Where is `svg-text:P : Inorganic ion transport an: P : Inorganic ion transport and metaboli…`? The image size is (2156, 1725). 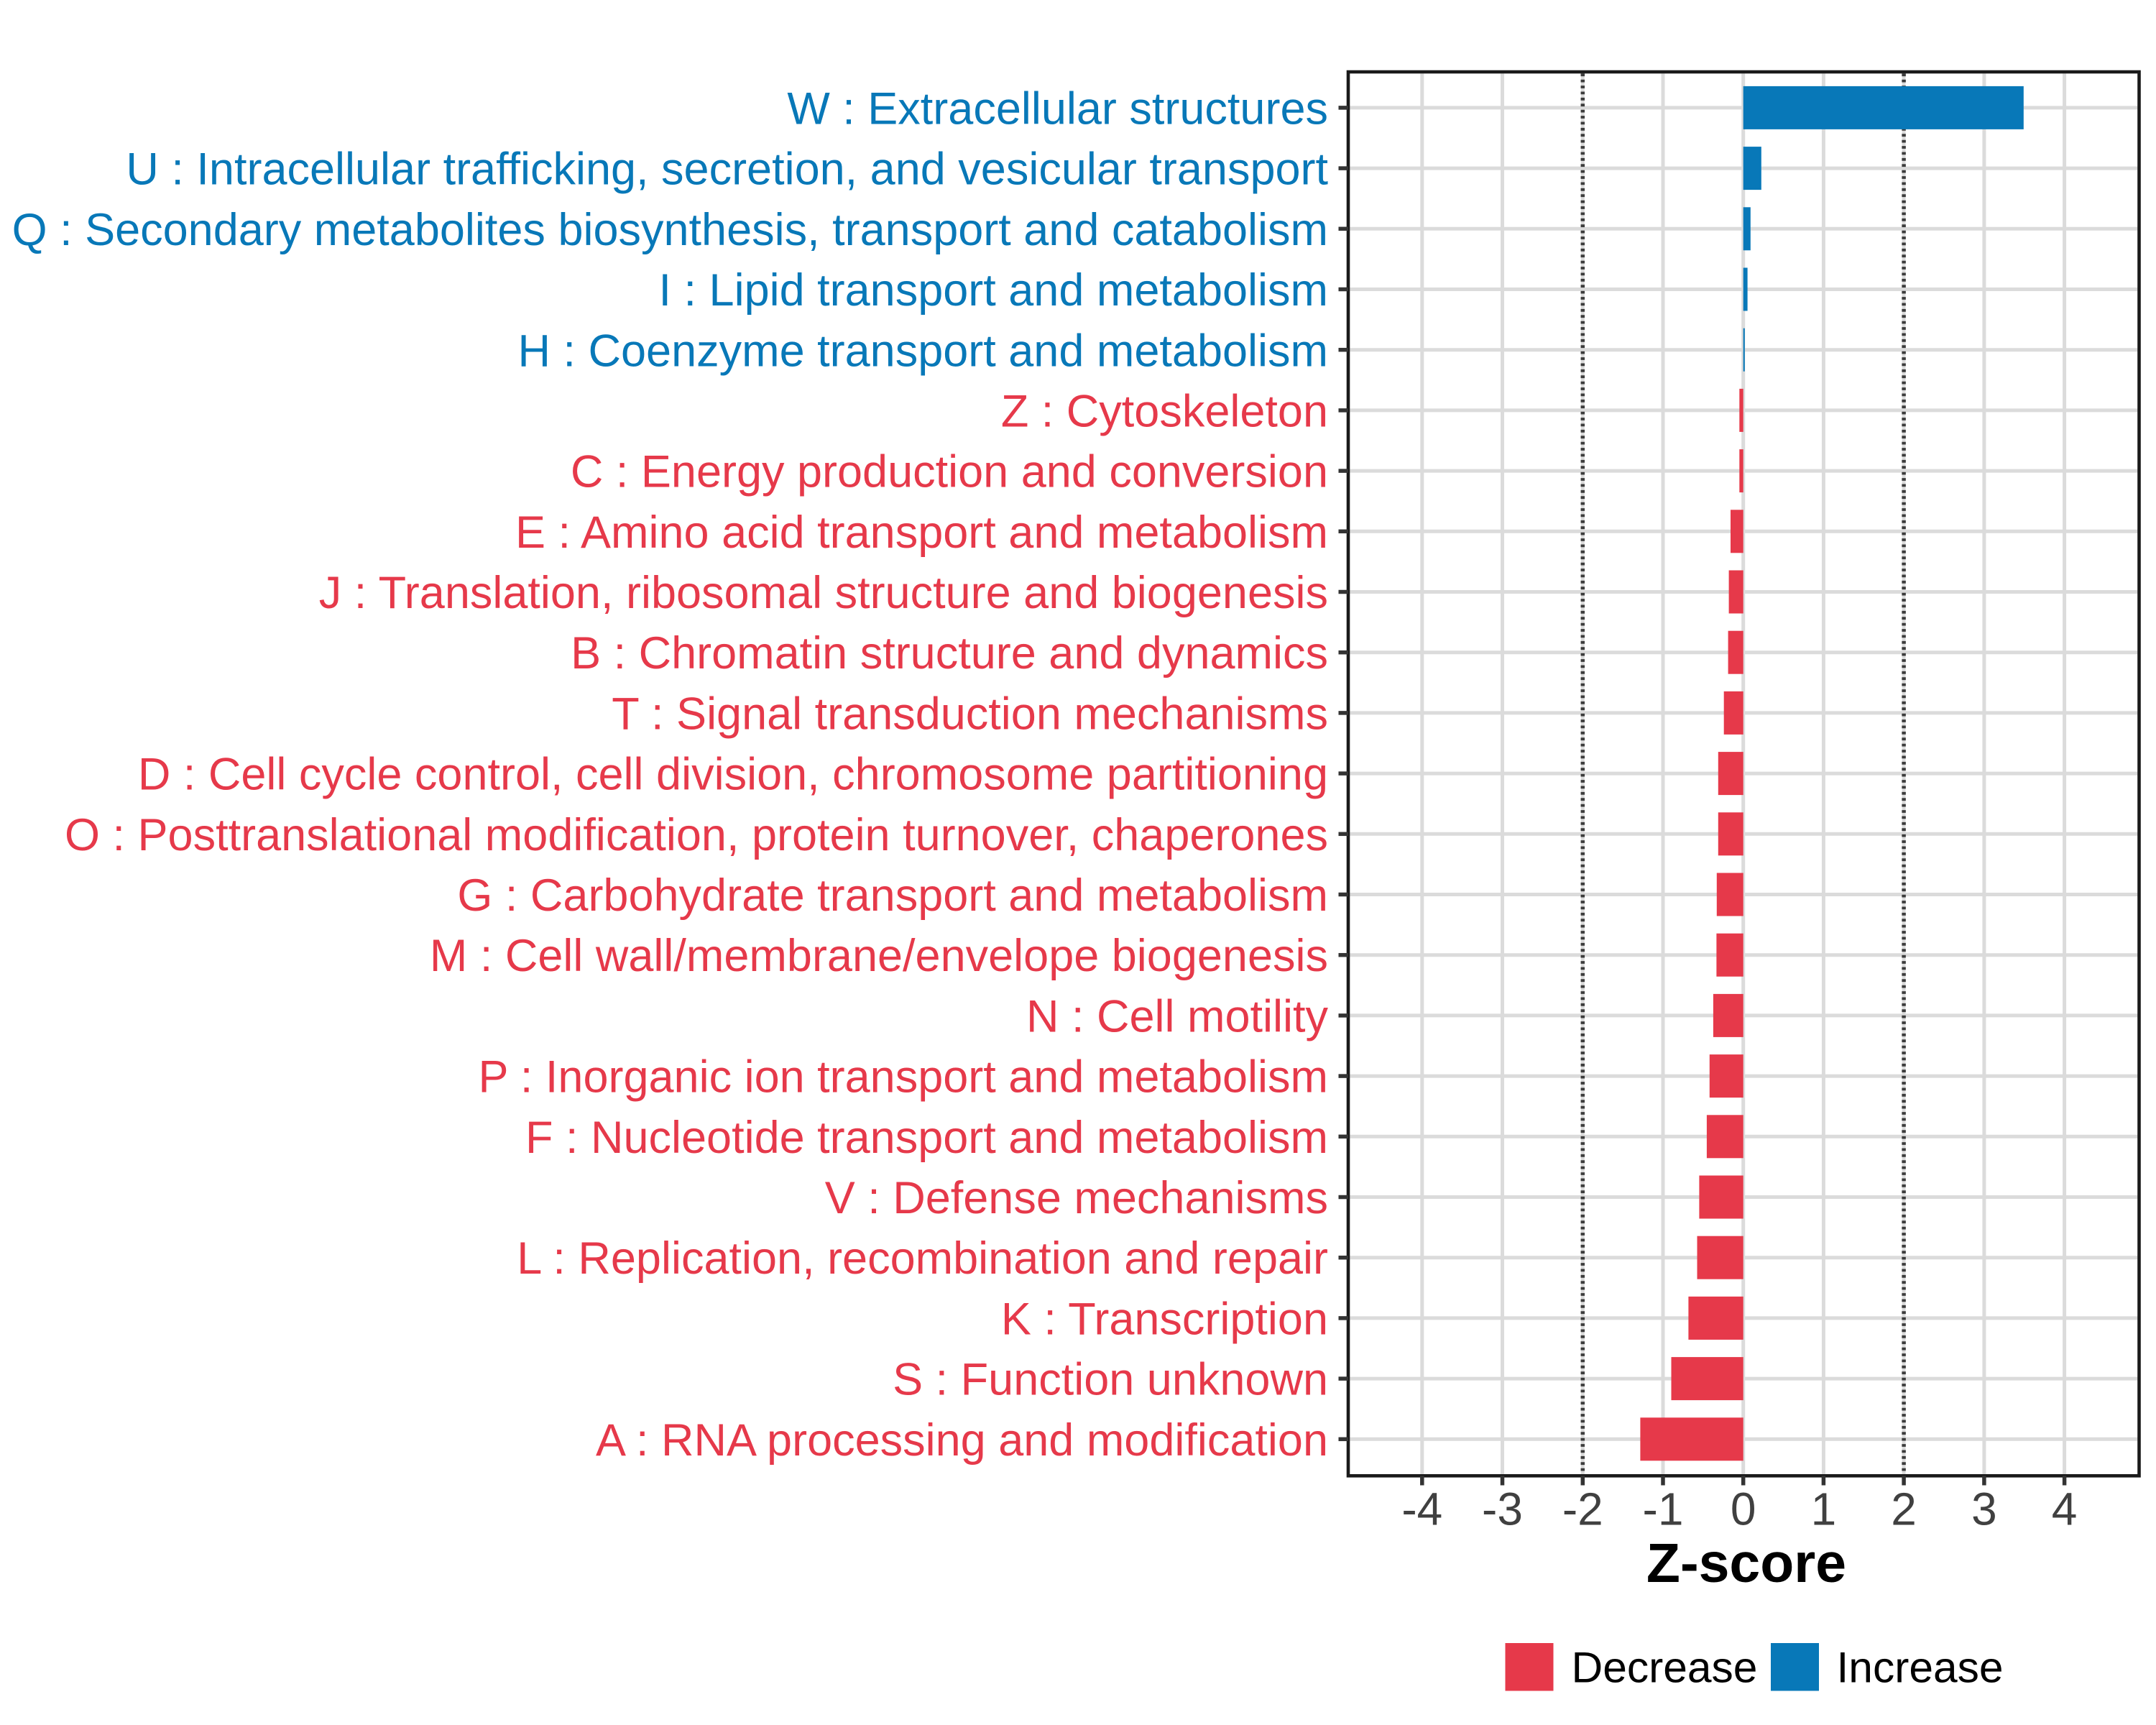 svg-text:P : Inorganic ion transport an: P : Inorganic ion transport and metaboli… is located at coordinates (904, 1077).